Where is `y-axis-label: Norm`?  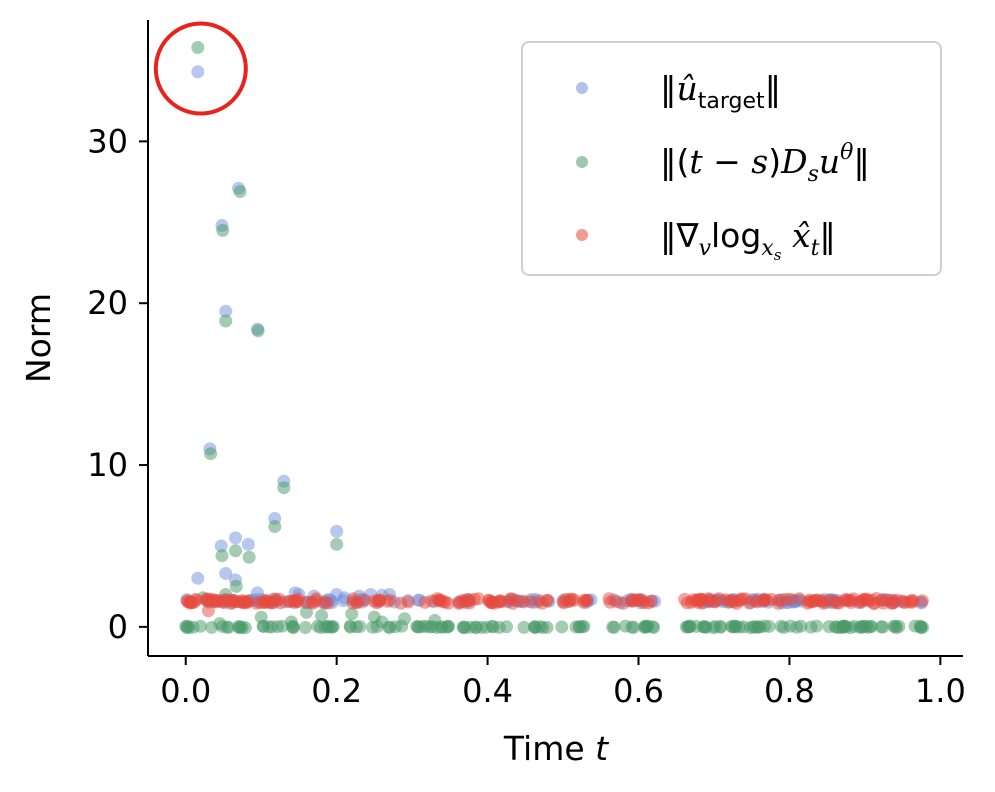 y-axis-label: Norm is located at coordinates (38, 338).